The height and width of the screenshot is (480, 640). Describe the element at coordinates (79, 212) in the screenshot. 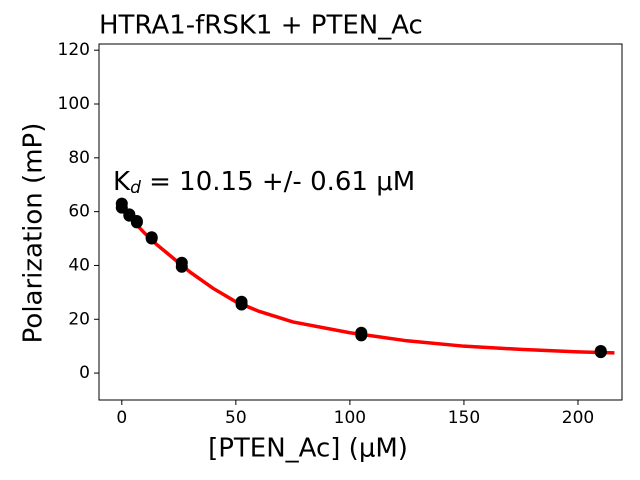

I see `y-tick-label: 60` at that location.